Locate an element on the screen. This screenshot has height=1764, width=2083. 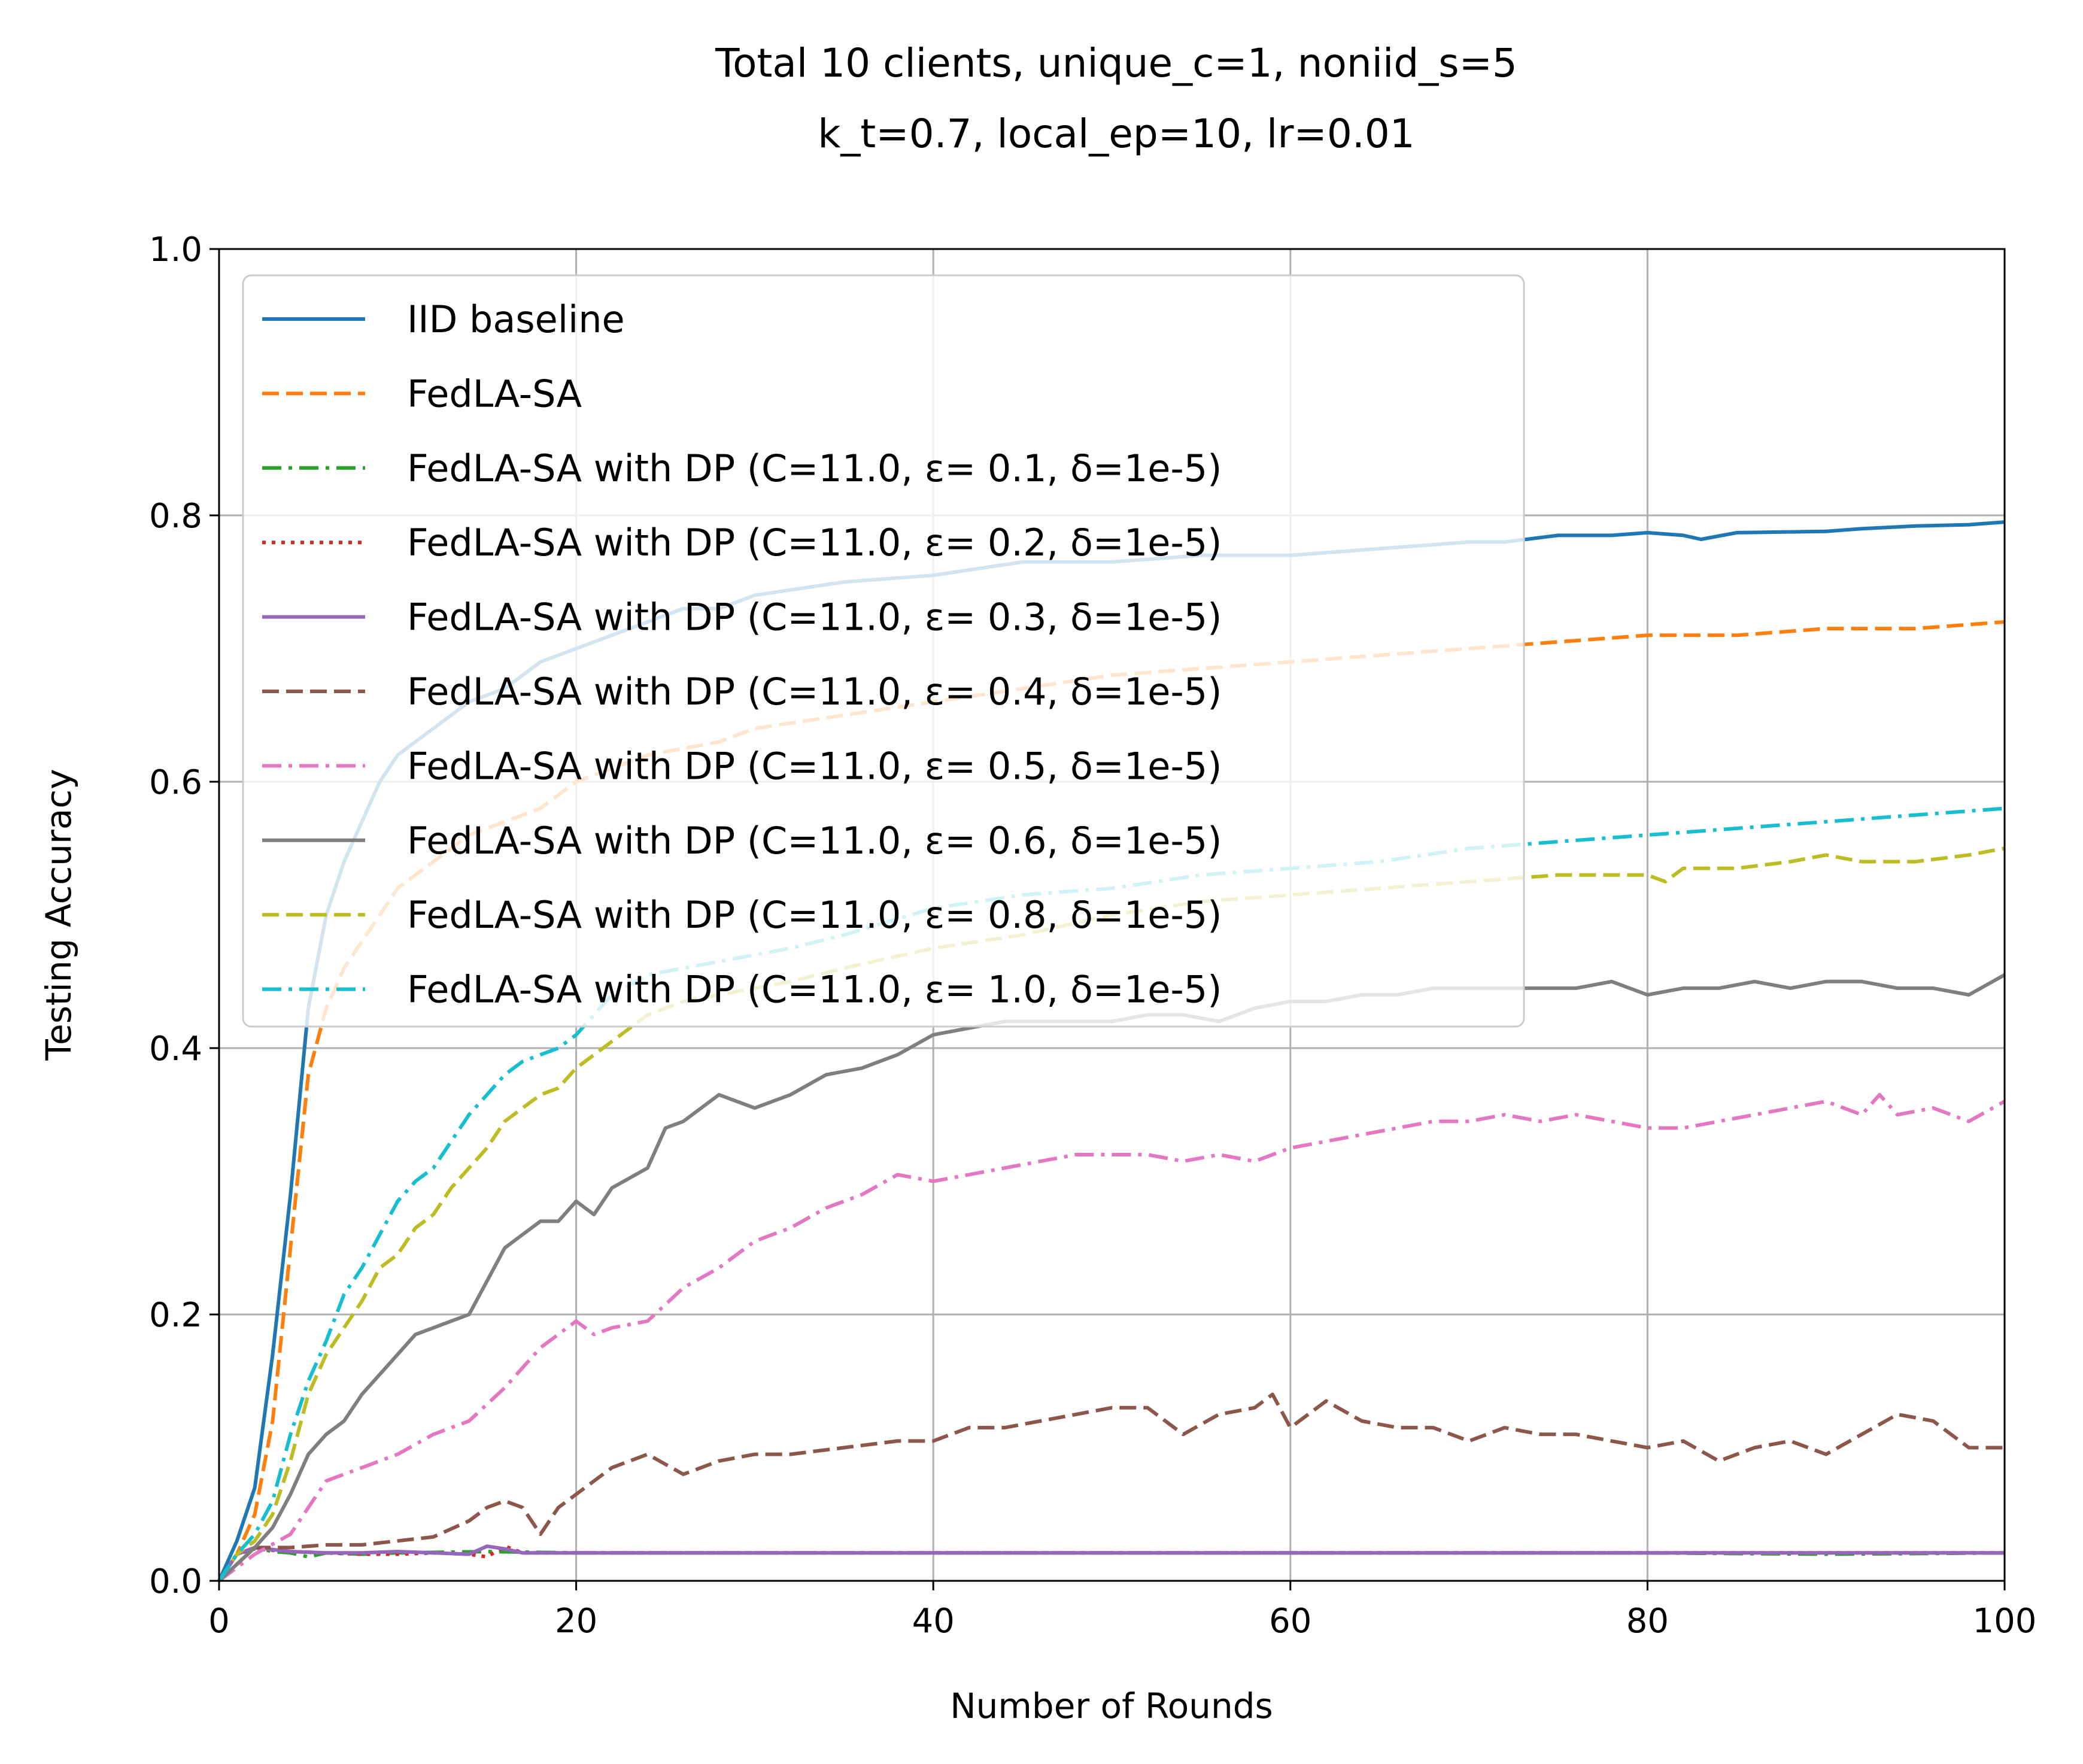
x-axis-label: Number of Rounds is located at coordinates (1111, 1706).